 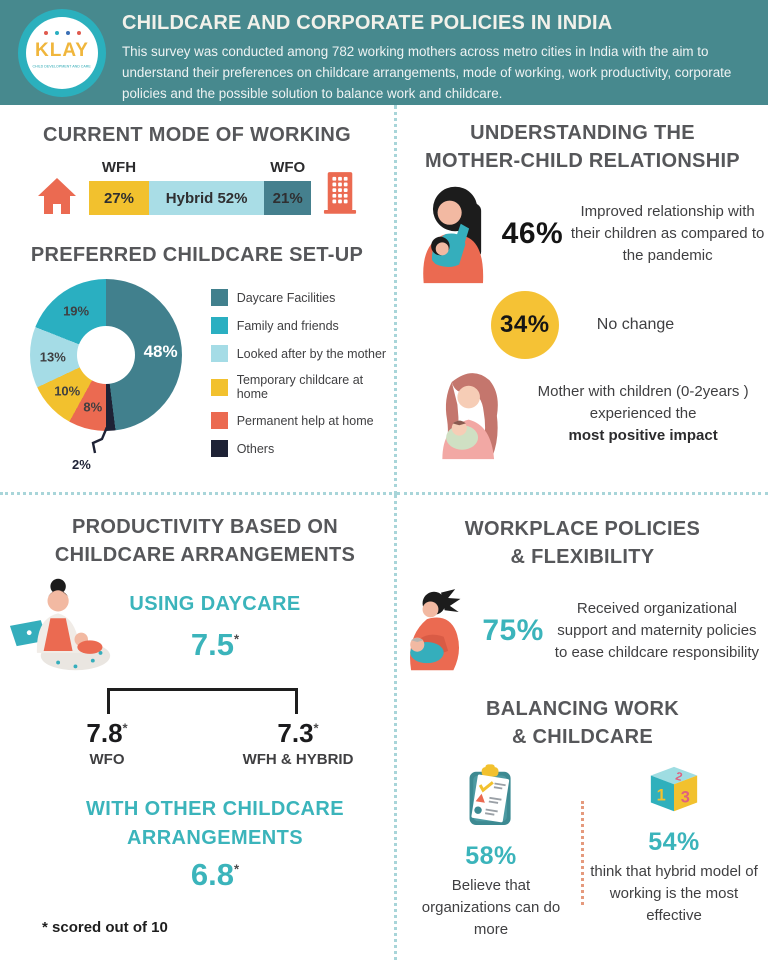 What do you see at coordinates (57, 196) in the screenshot?
I see `house-icon` at bounding box center [57, 196].